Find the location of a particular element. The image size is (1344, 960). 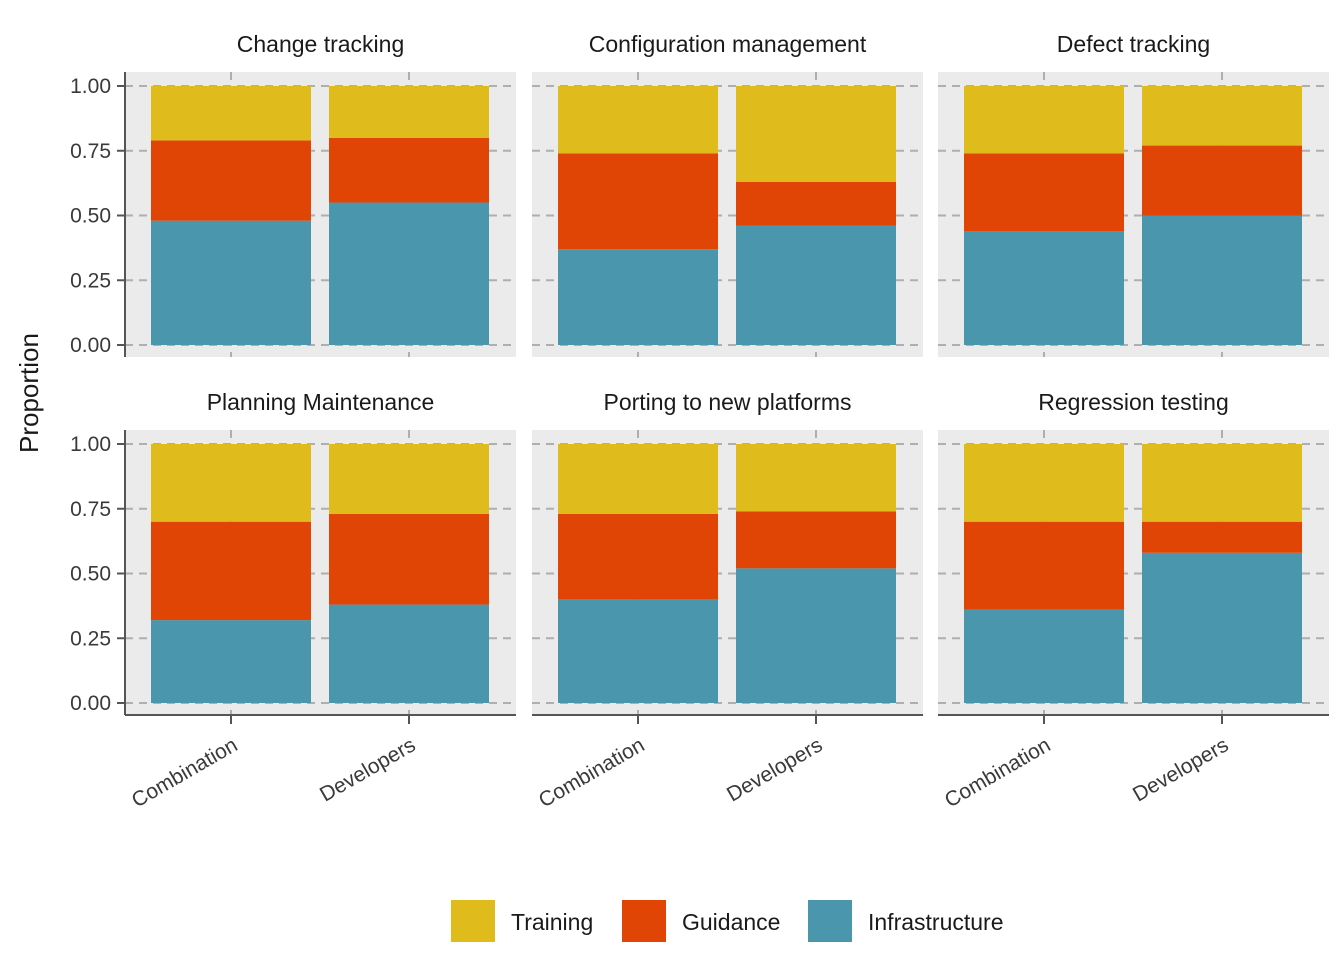

facet-title: Configuration management is located at coordinates (728, 44).